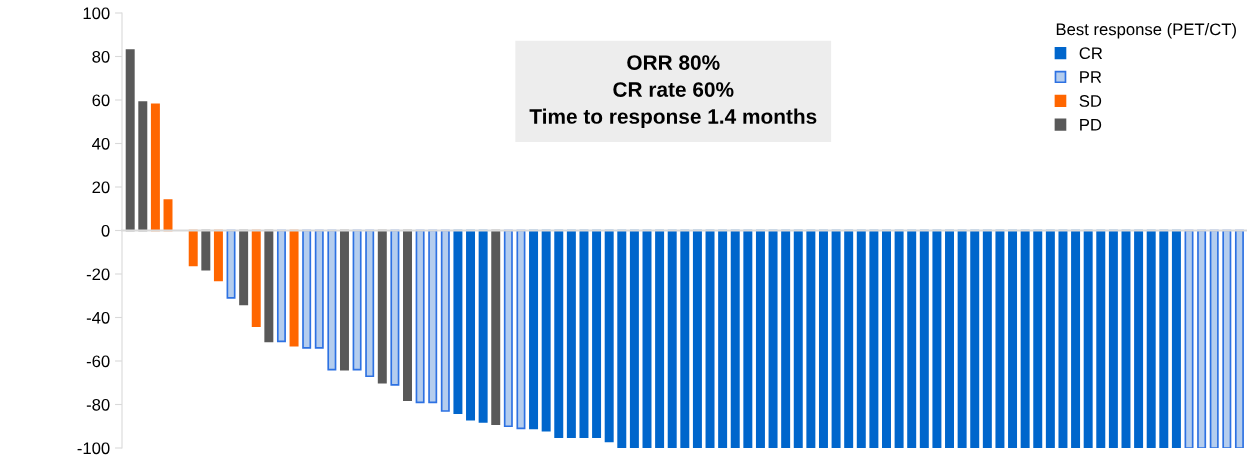 The image size is (1247, 461). Describe the element at coordinates (673, 91) in the screenshot. I see `annotation: ORR 80% CR rate 60% Time to response 1.4 months` at that location.